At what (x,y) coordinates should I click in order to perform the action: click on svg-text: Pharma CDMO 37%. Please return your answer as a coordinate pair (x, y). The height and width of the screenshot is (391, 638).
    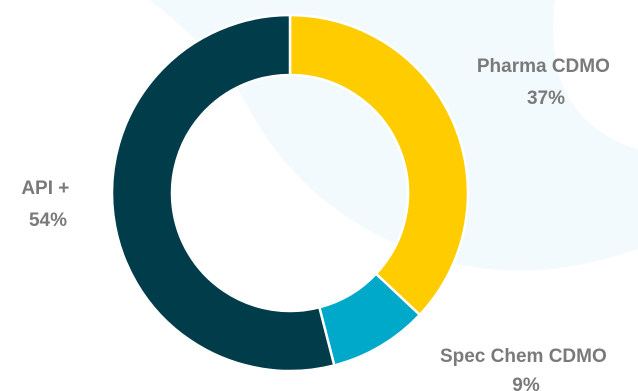
    Looking at the image, I should click on (546, 82).